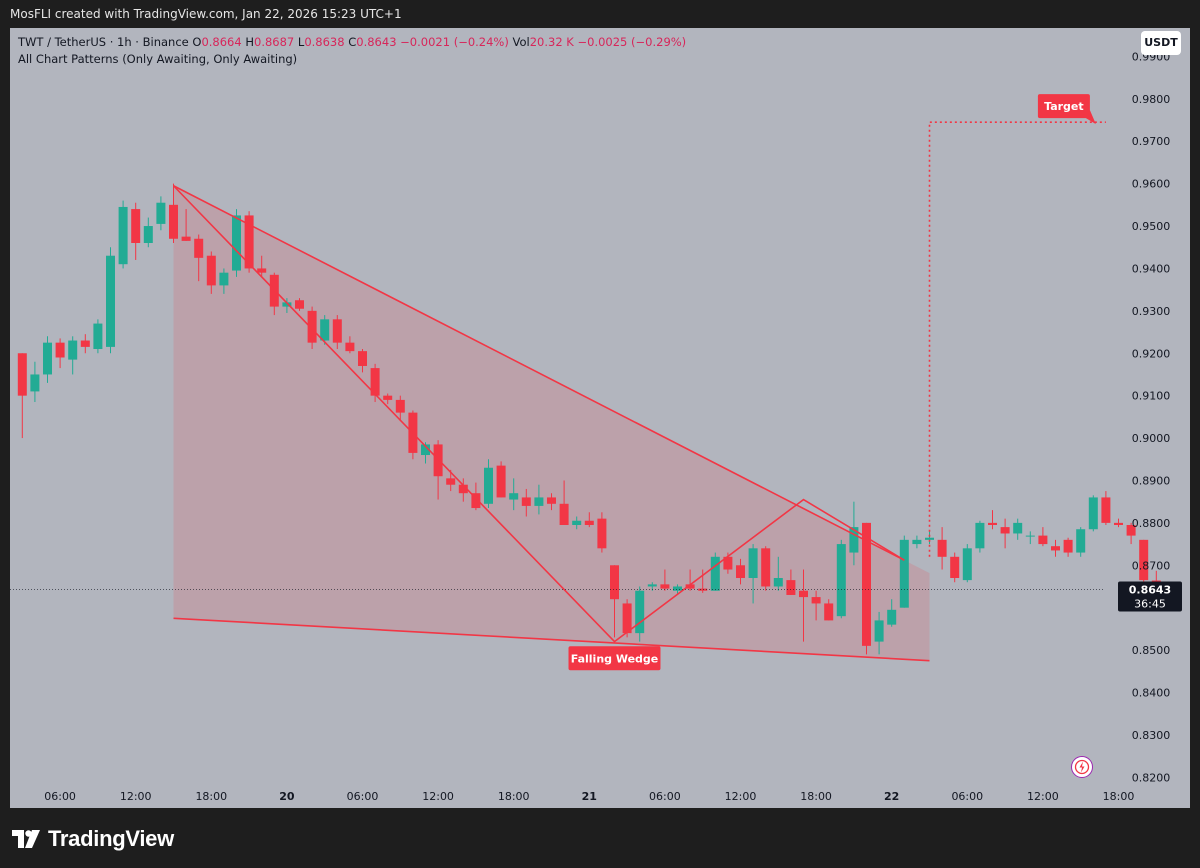  I want to click on close-label: C, so click(352, 42).